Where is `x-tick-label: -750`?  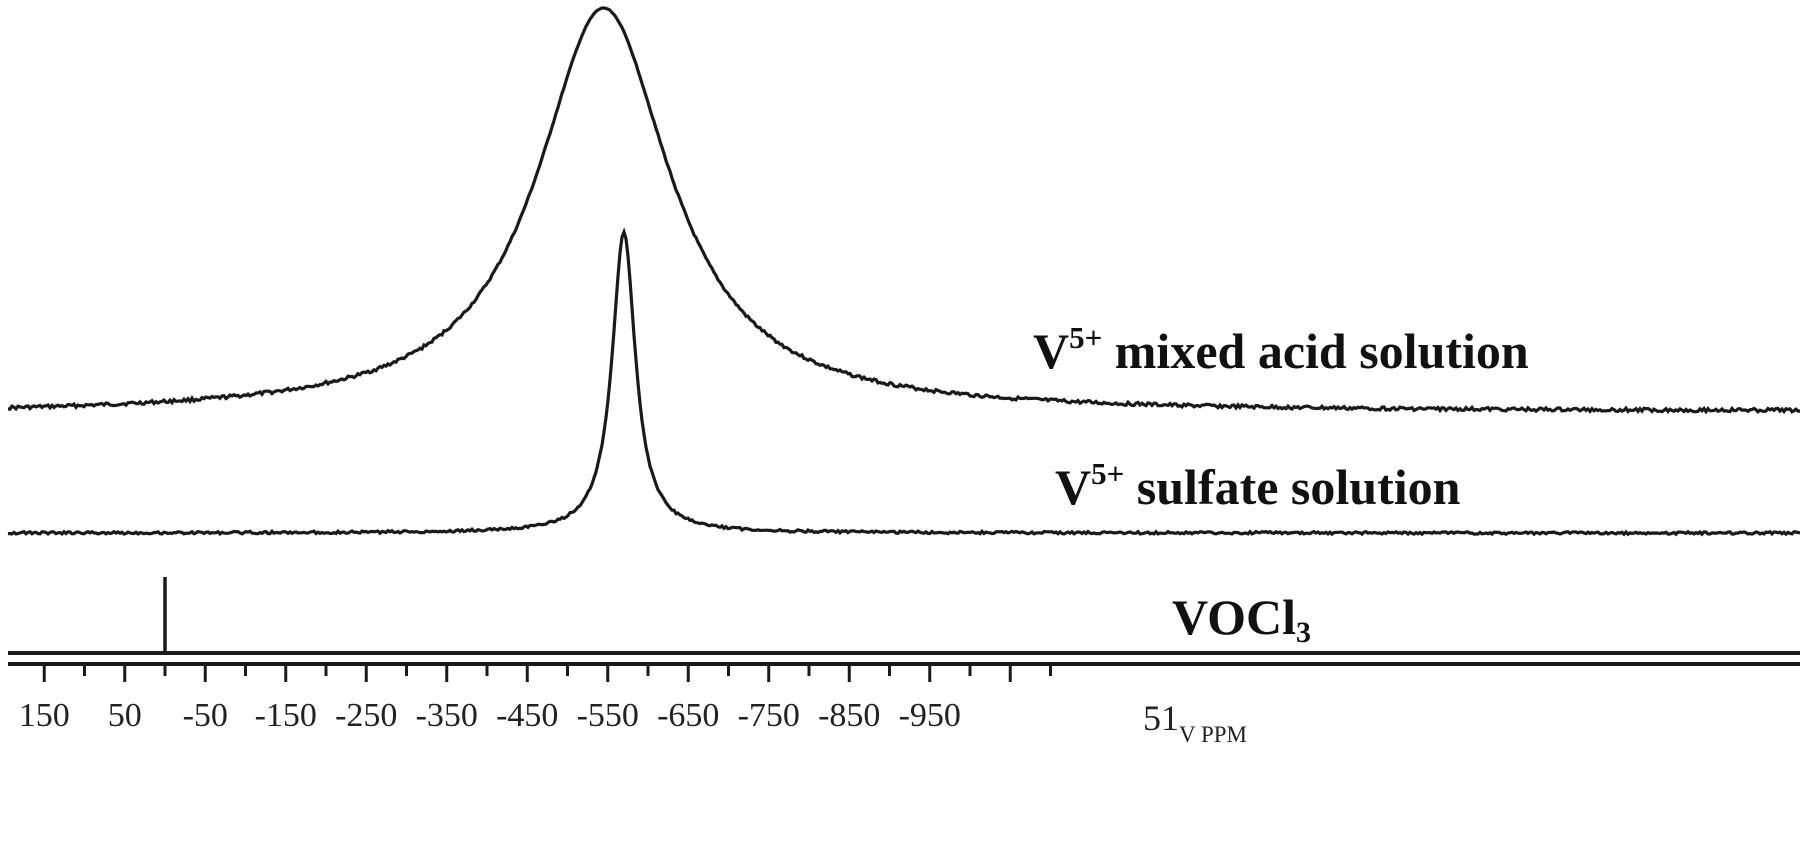
x-tick-label: -750 is located at coordinates (768, 715).